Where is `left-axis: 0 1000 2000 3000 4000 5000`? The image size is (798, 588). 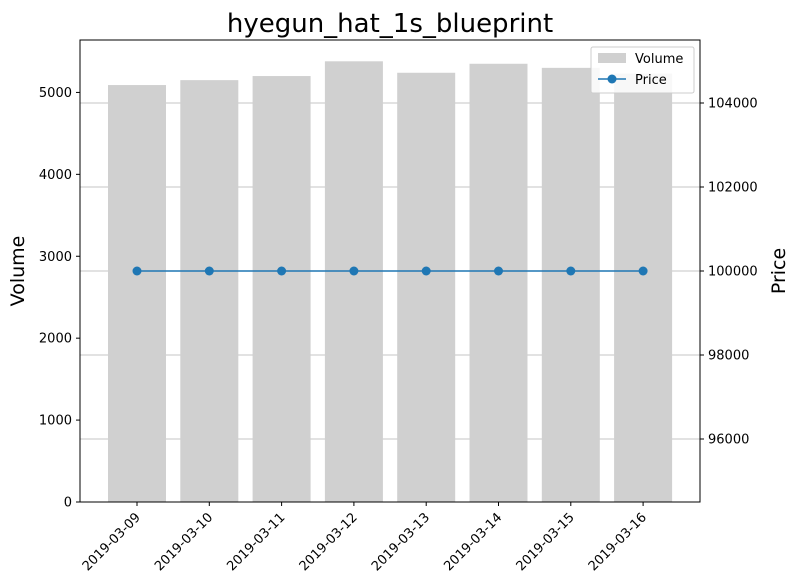 left-axis: 0 1000 2000 3000 4000 5000 is located at coordinates (59, 298).